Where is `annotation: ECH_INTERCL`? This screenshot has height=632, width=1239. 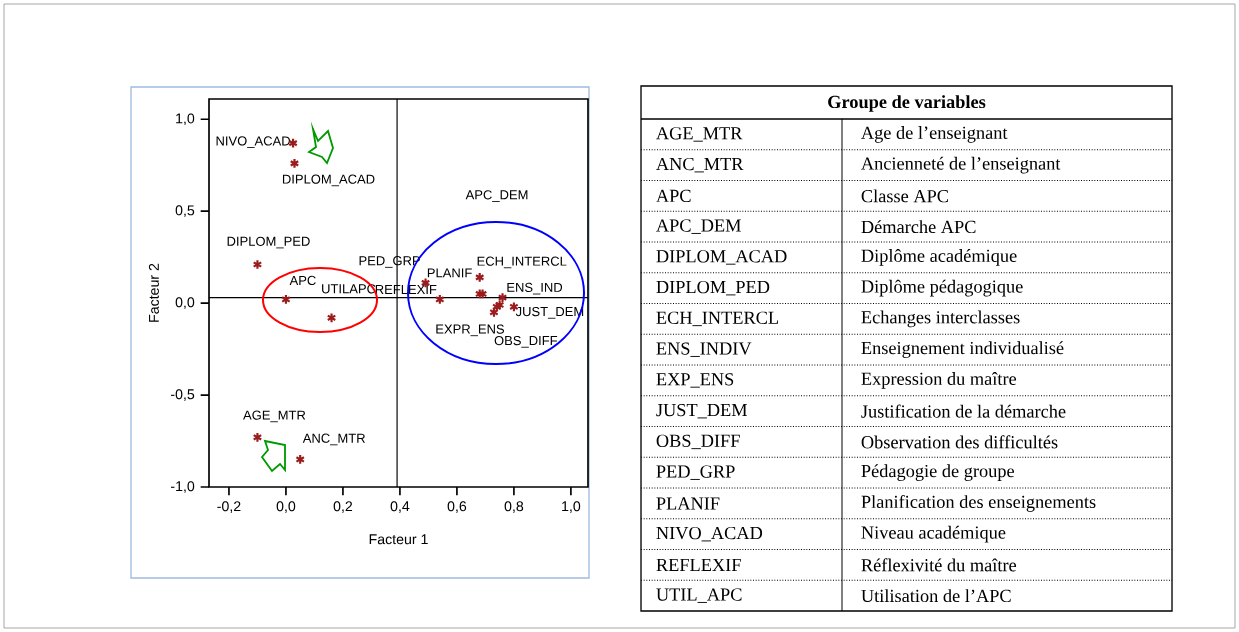 annotation: ECH_INTERCL is located at coordinates (522, 262).